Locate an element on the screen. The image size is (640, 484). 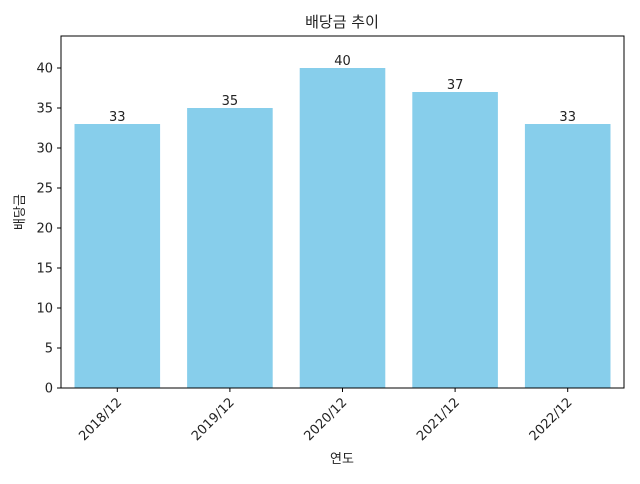
x-axis-label: 연도 is located at coordinates (342, 459).